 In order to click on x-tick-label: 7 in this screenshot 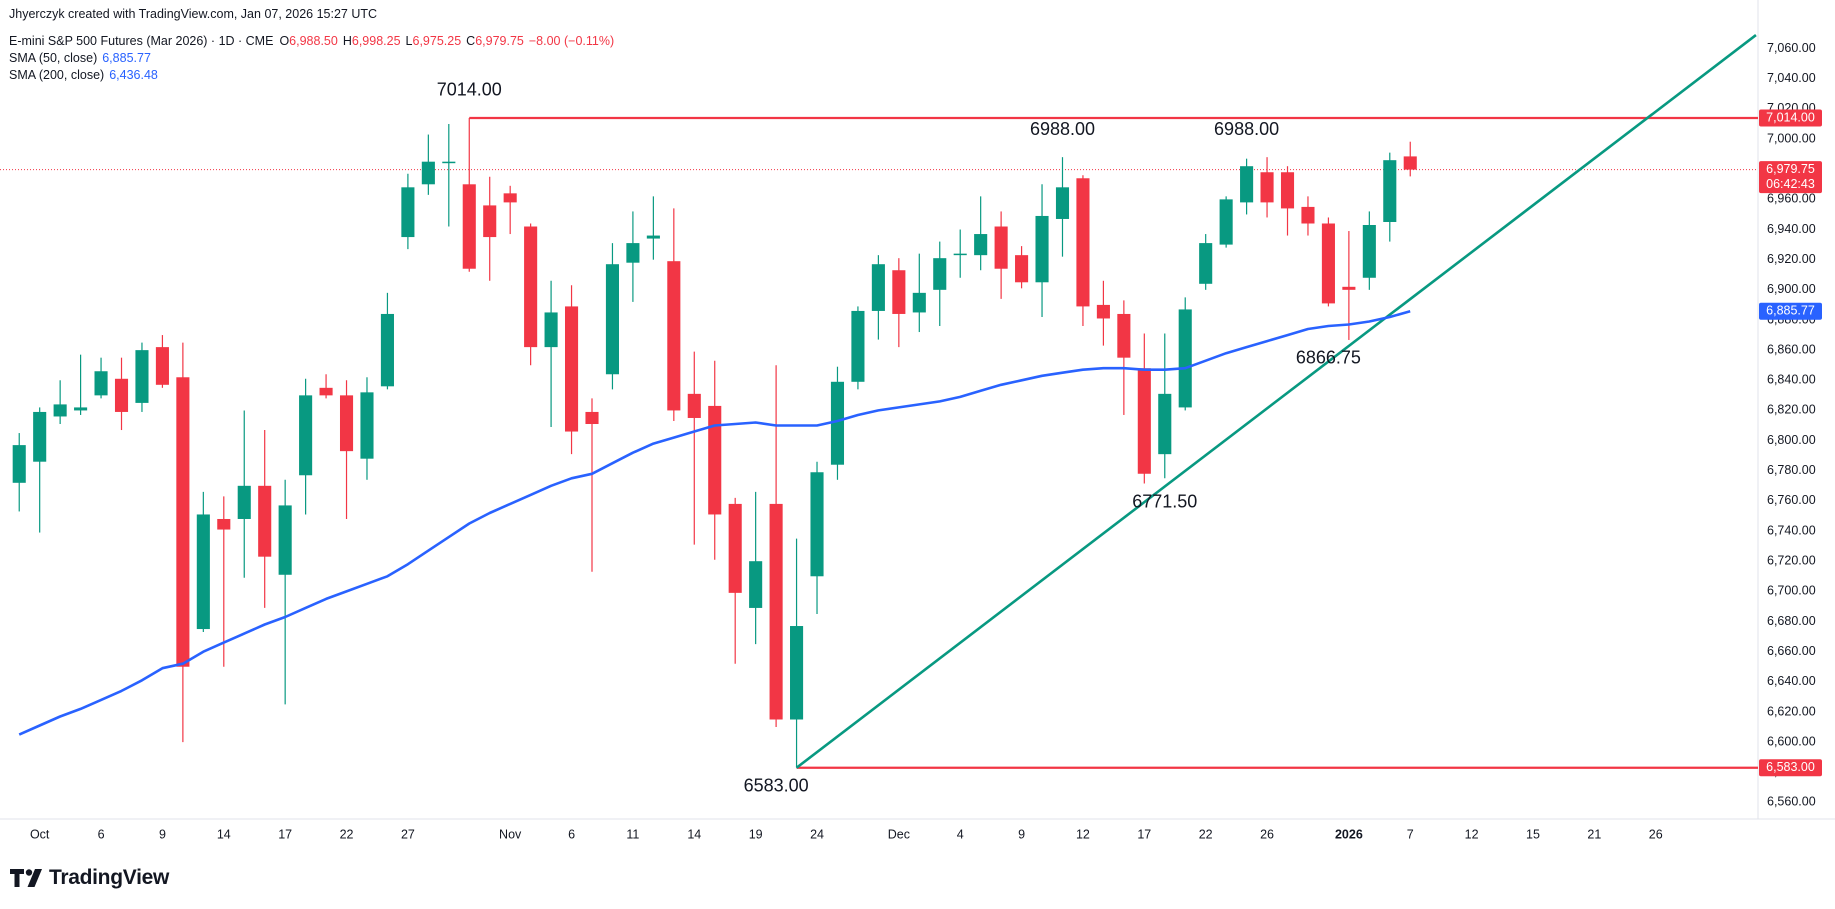, I will do `click(1410, 834)`.